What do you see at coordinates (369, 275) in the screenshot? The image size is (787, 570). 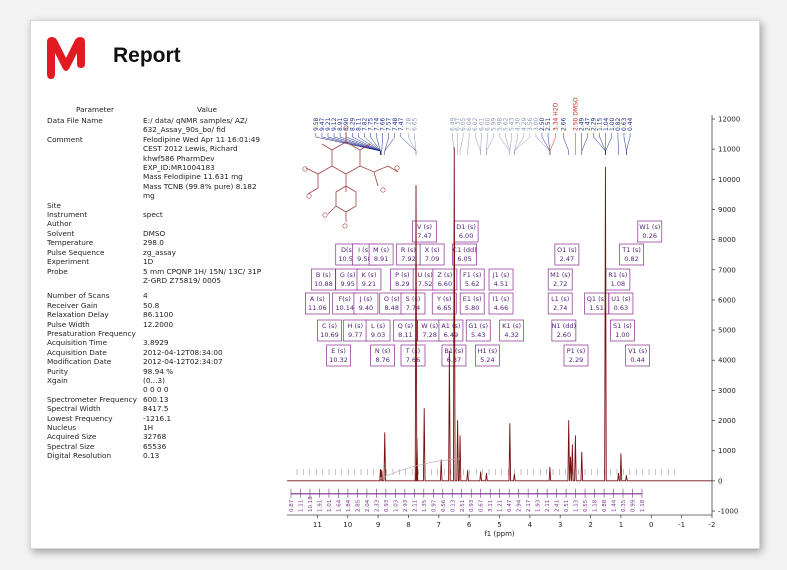 I see `multiplet-label: K (s)` at bounding box center [369, 275].